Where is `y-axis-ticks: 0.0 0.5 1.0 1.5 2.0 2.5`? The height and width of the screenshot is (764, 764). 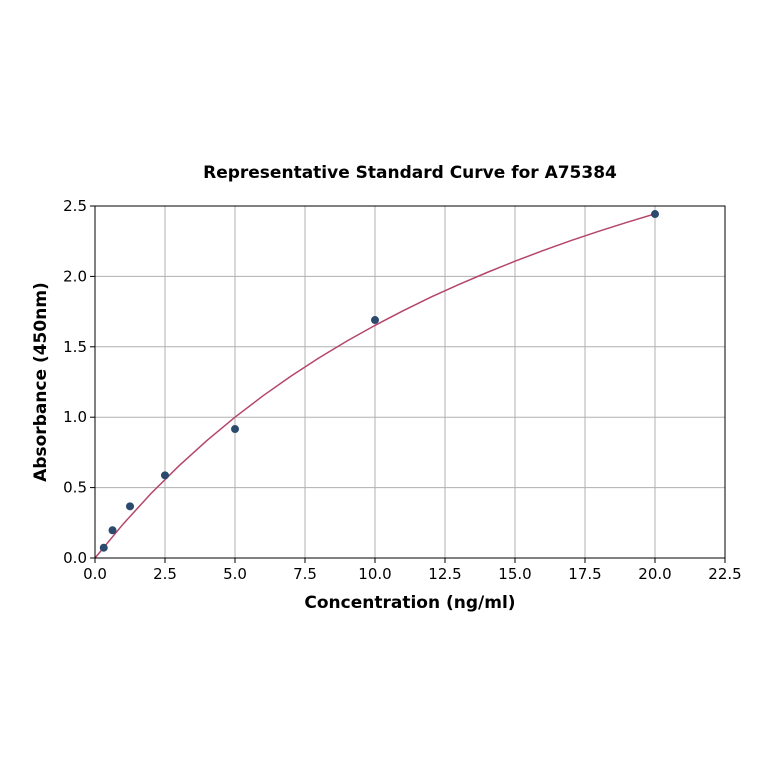
y-axis-ticks: 0.0 0.5 1.0 1.5 2.0 2.5 is located at coordinates (79, 382).